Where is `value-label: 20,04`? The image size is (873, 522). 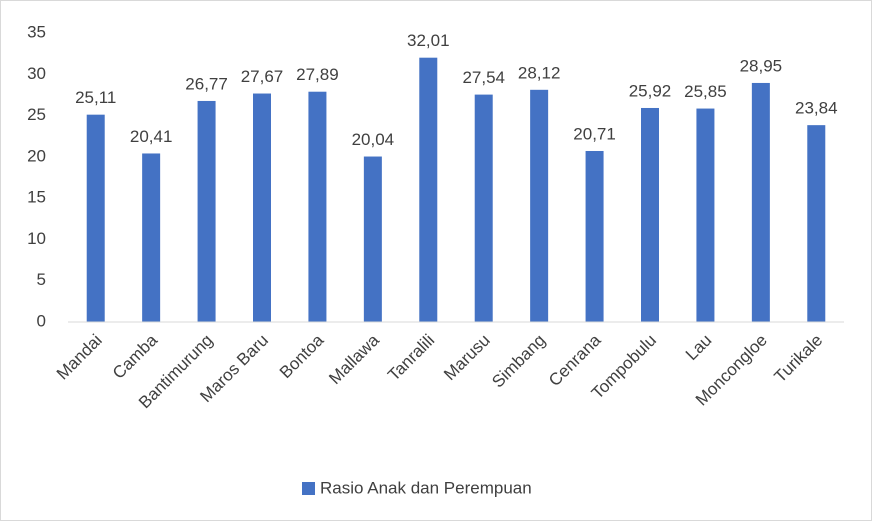 value-label: 20,04 is located at coordinates (373, 139).